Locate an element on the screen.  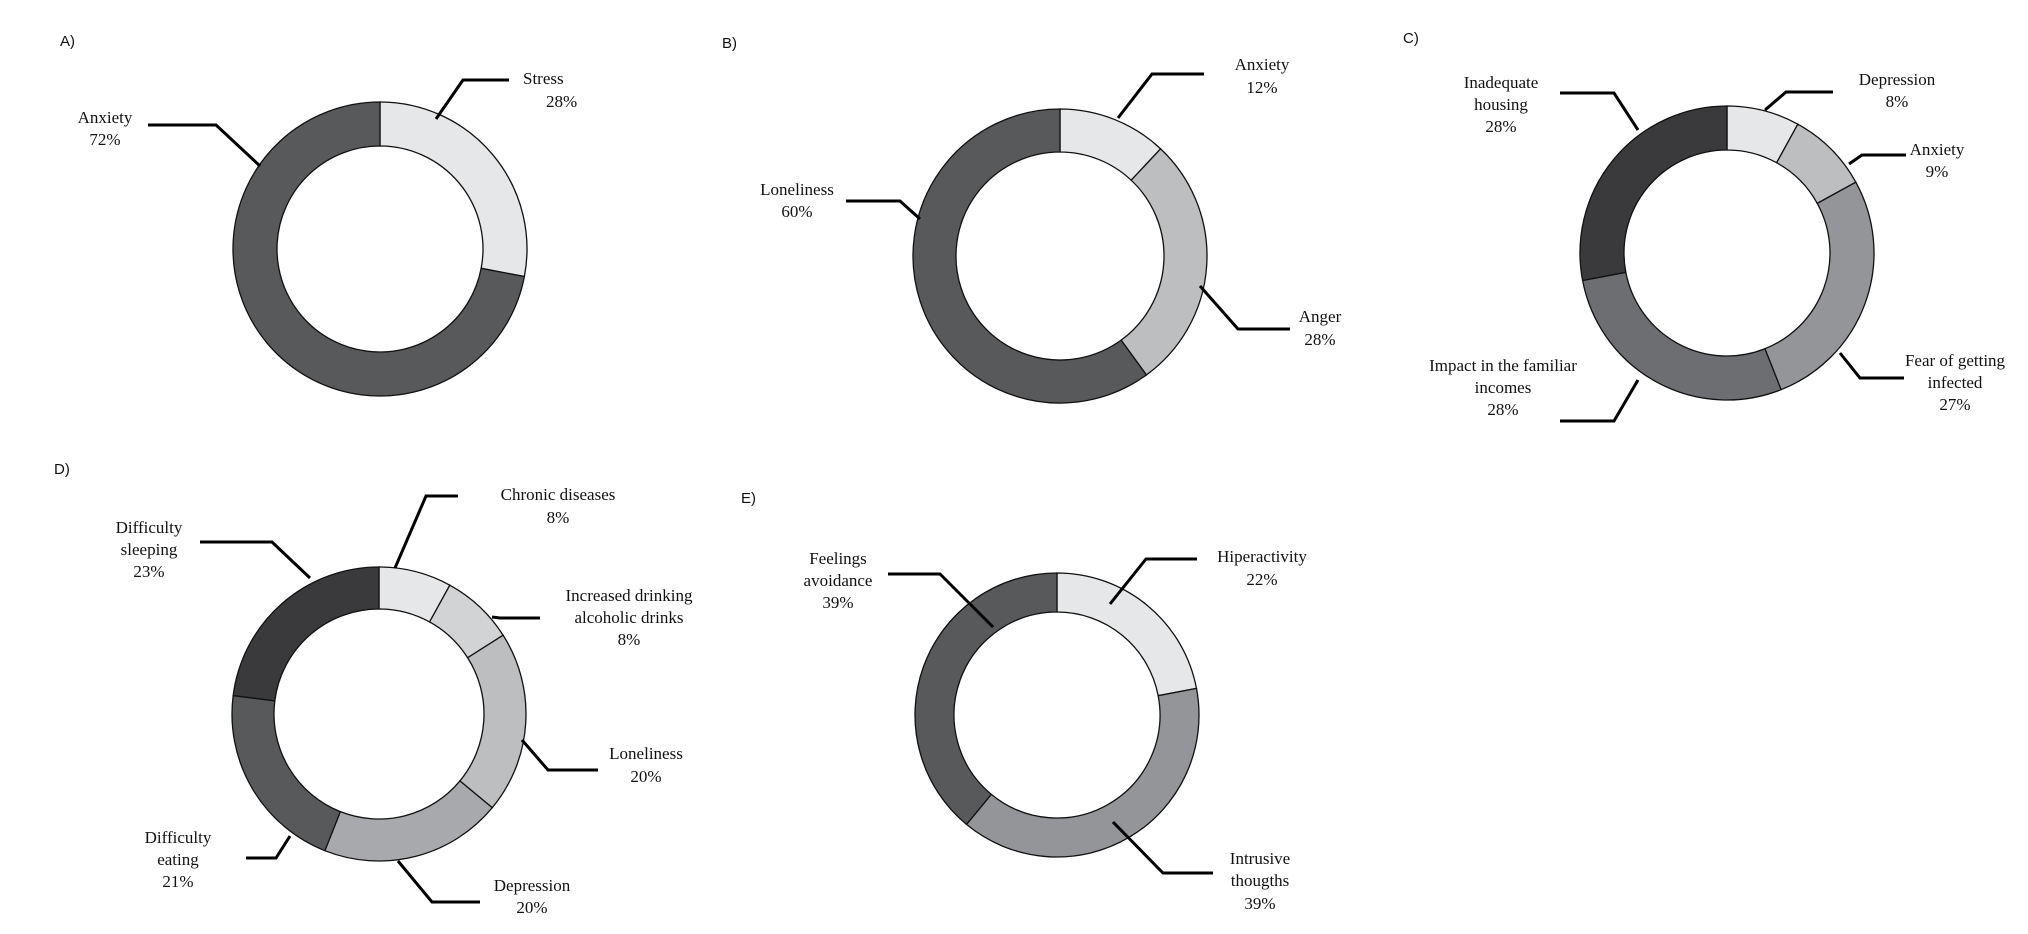
slice-fear-of-getting-infected is located at coordinates (1819, 286).